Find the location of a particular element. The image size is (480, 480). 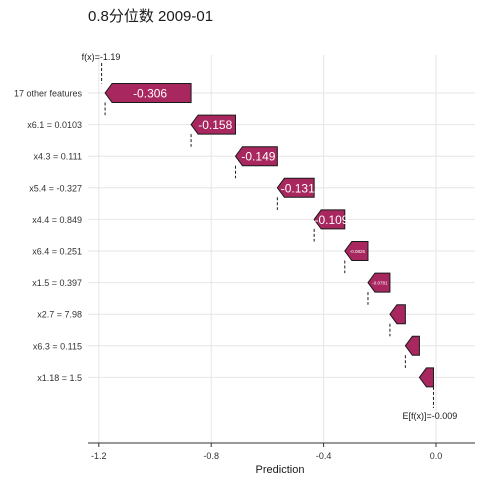

x-tick-label: -1.2 is located at coordinates (99, 456).